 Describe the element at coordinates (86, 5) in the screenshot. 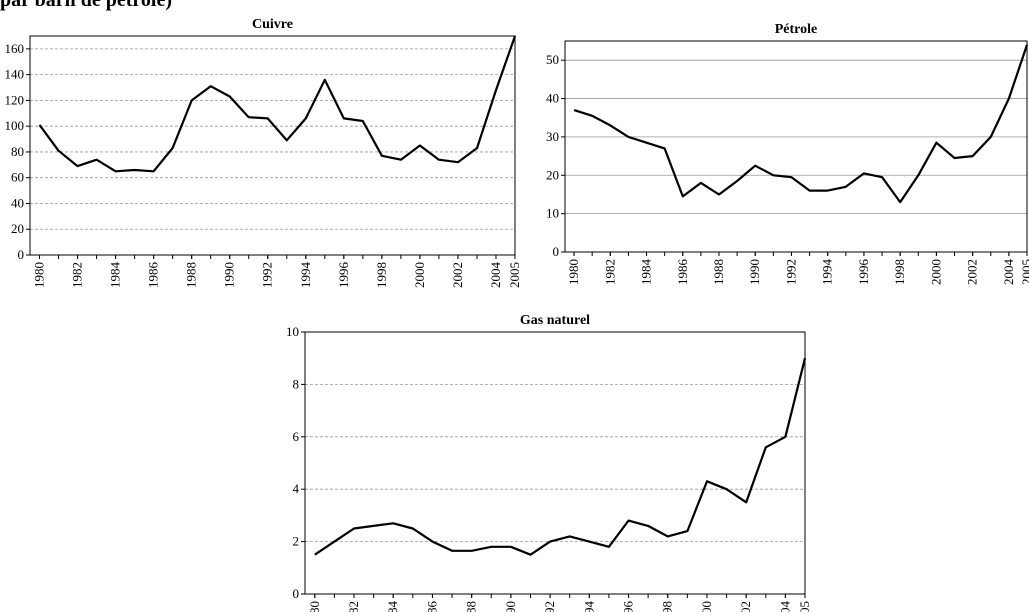

I see `page-title: par baril de pétrole)` at that location.